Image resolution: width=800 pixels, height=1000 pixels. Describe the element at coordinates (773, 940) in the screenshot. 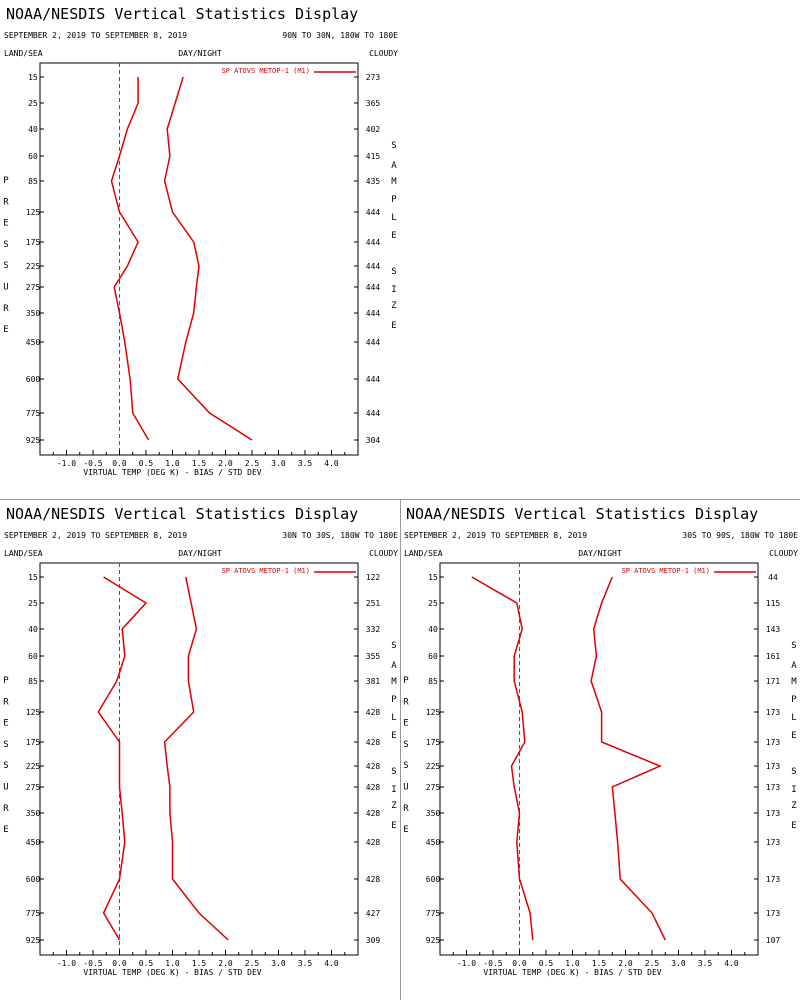

I see `sample-size-label: 107` at that location.